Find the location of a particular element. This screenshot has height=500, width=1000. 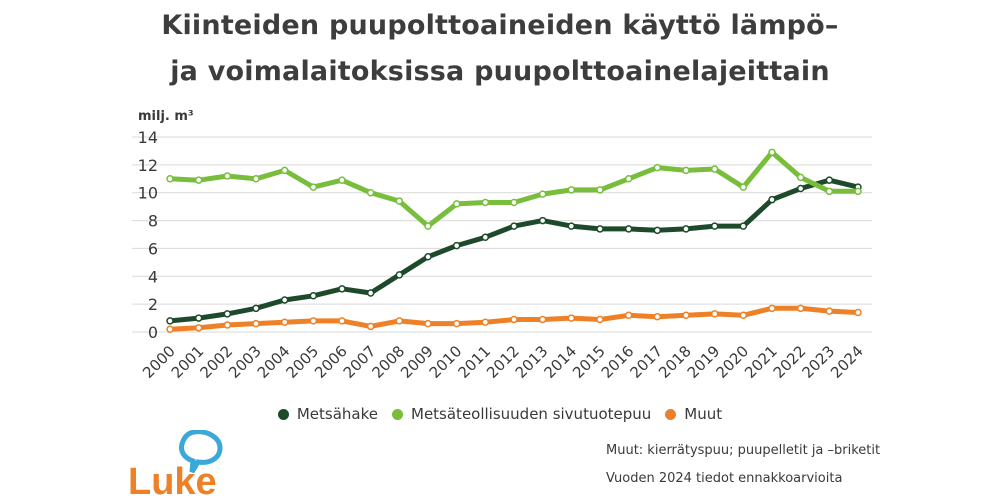

x-tick-label: 2008 is located at coordinates (388, 362).